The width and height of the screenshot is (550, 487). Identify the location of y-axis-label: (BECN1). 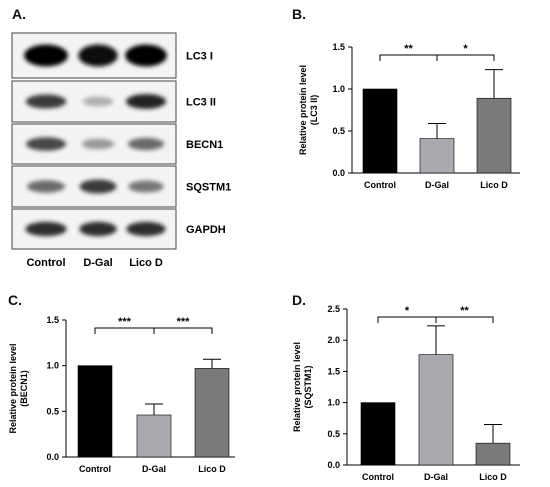
(24, 388).